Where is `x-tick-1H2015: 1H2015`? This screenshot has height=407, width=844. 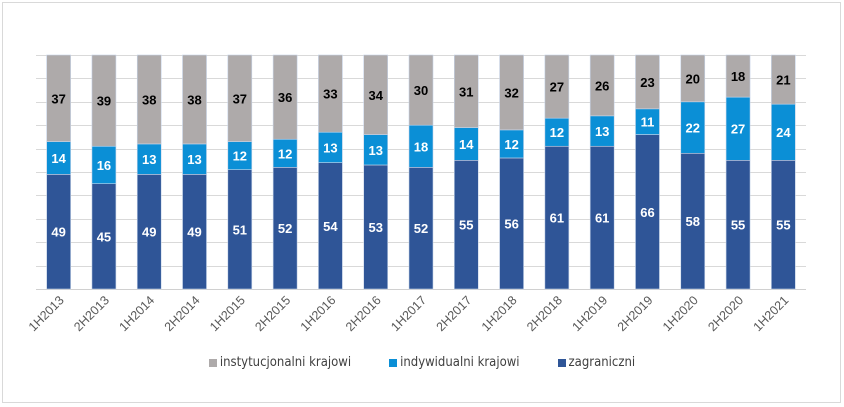 x-tick-1H2015: 1H2015 is located at coordinates (227, 313).